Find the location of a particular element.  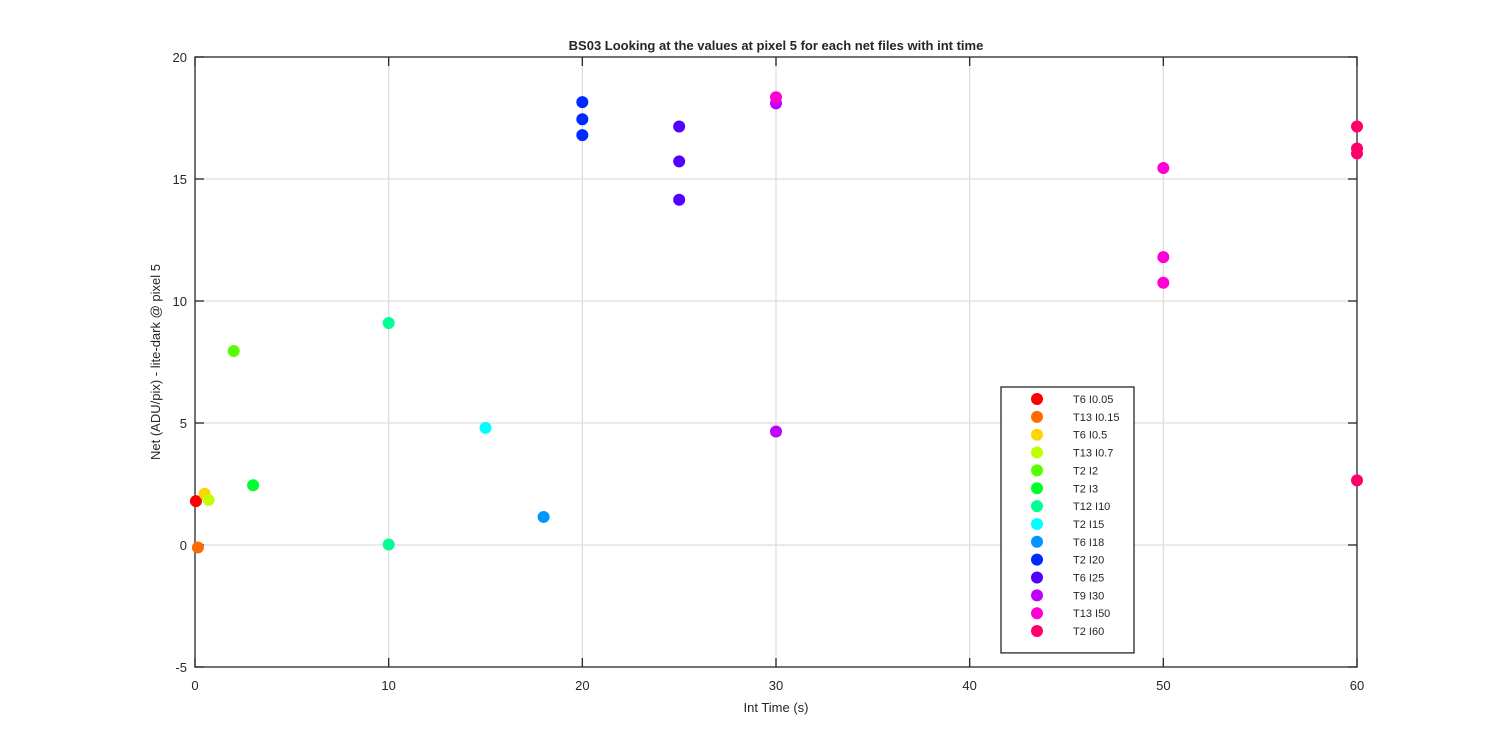

y-tick-label: 5 is located at coordinates (183, 423).